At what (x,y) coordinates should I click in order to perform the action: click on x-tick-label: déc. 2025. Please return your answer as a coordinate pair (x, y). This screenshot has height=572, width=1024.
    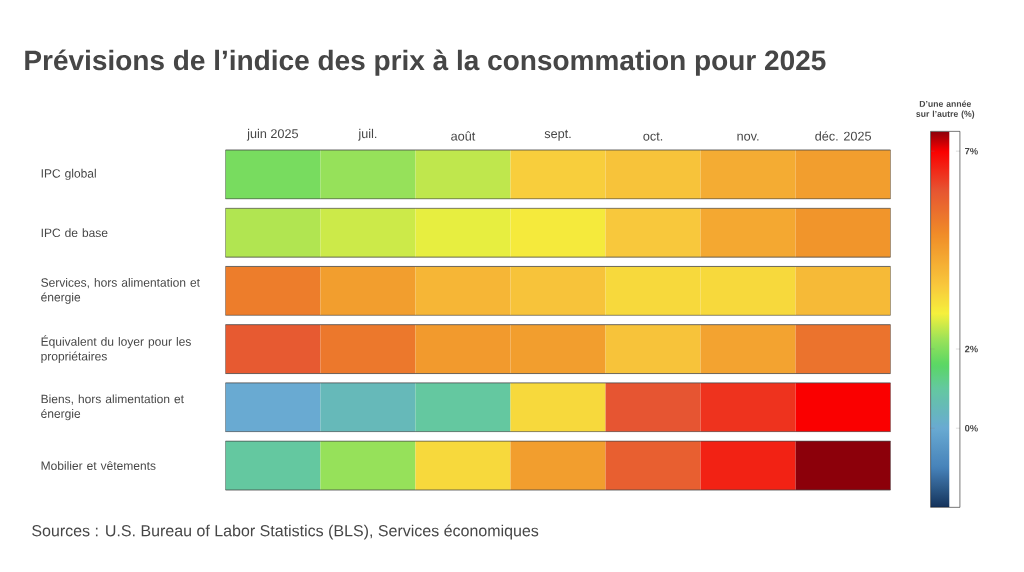
    Looking at the image, I should click on (843, 136).